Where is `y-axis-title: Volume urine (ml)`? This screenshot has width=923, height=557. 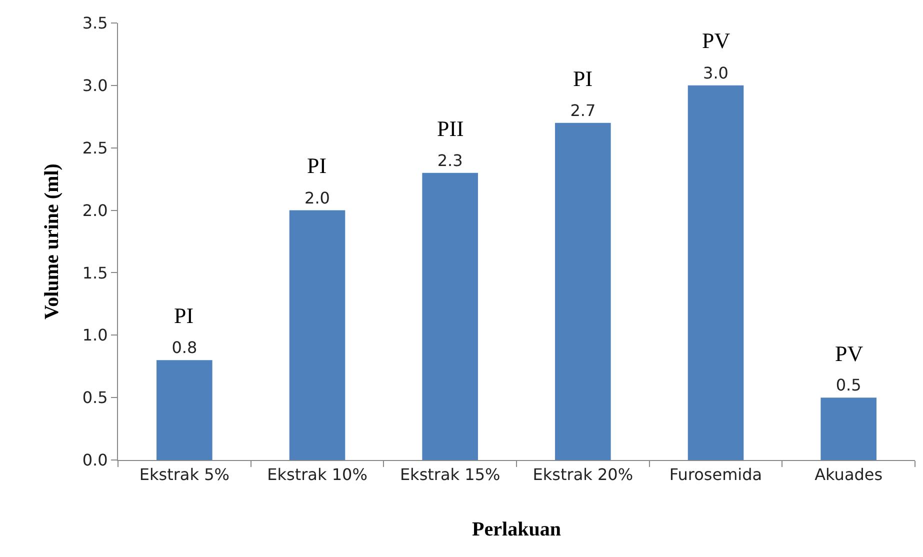
y-axis-title: Volume urine (ml) is located at coordinates (51, 242).